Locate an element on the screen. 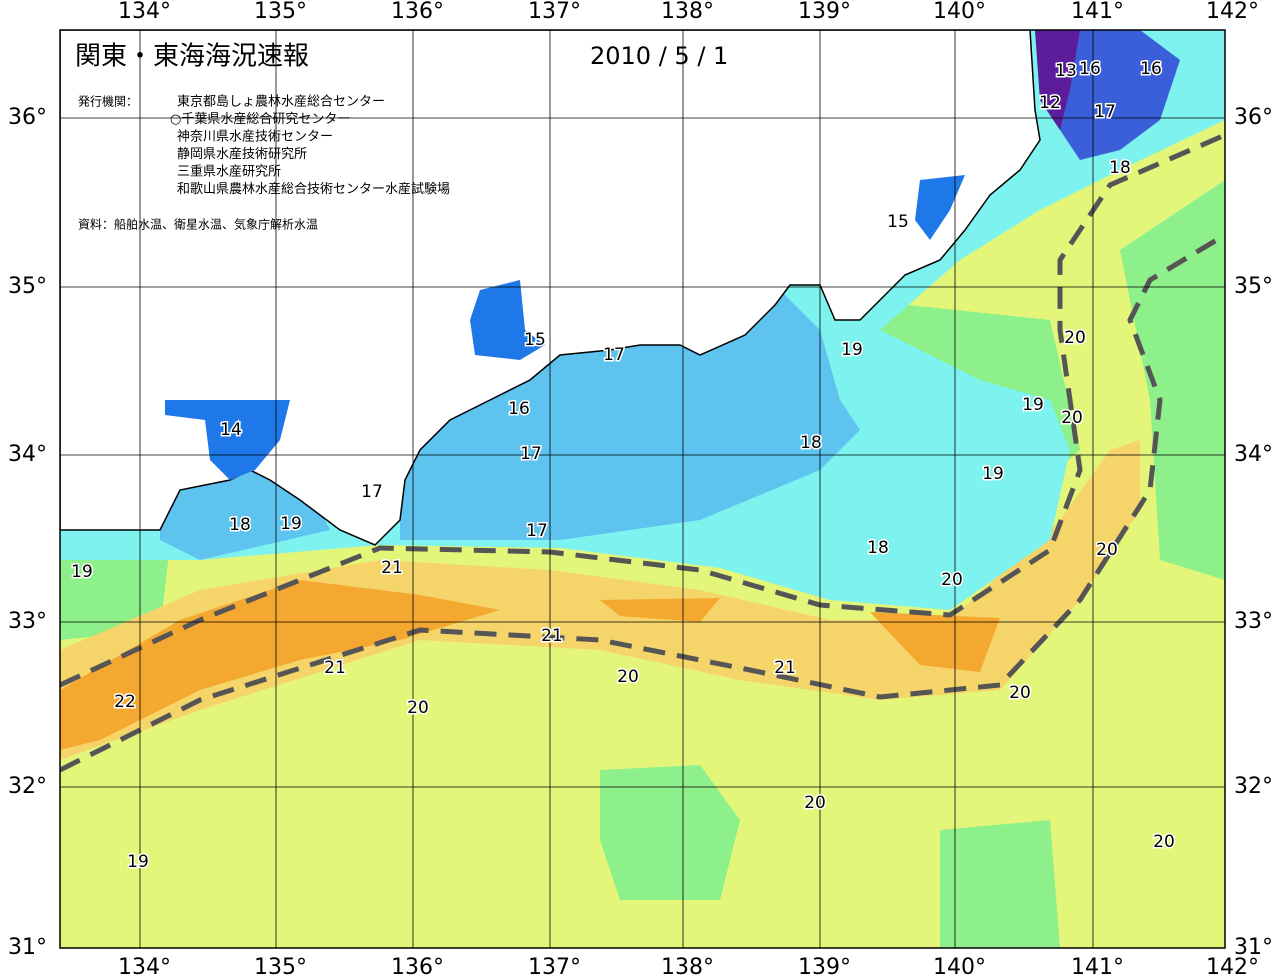  publisher-label: 発行機関： is located at coordinates (108, 101).